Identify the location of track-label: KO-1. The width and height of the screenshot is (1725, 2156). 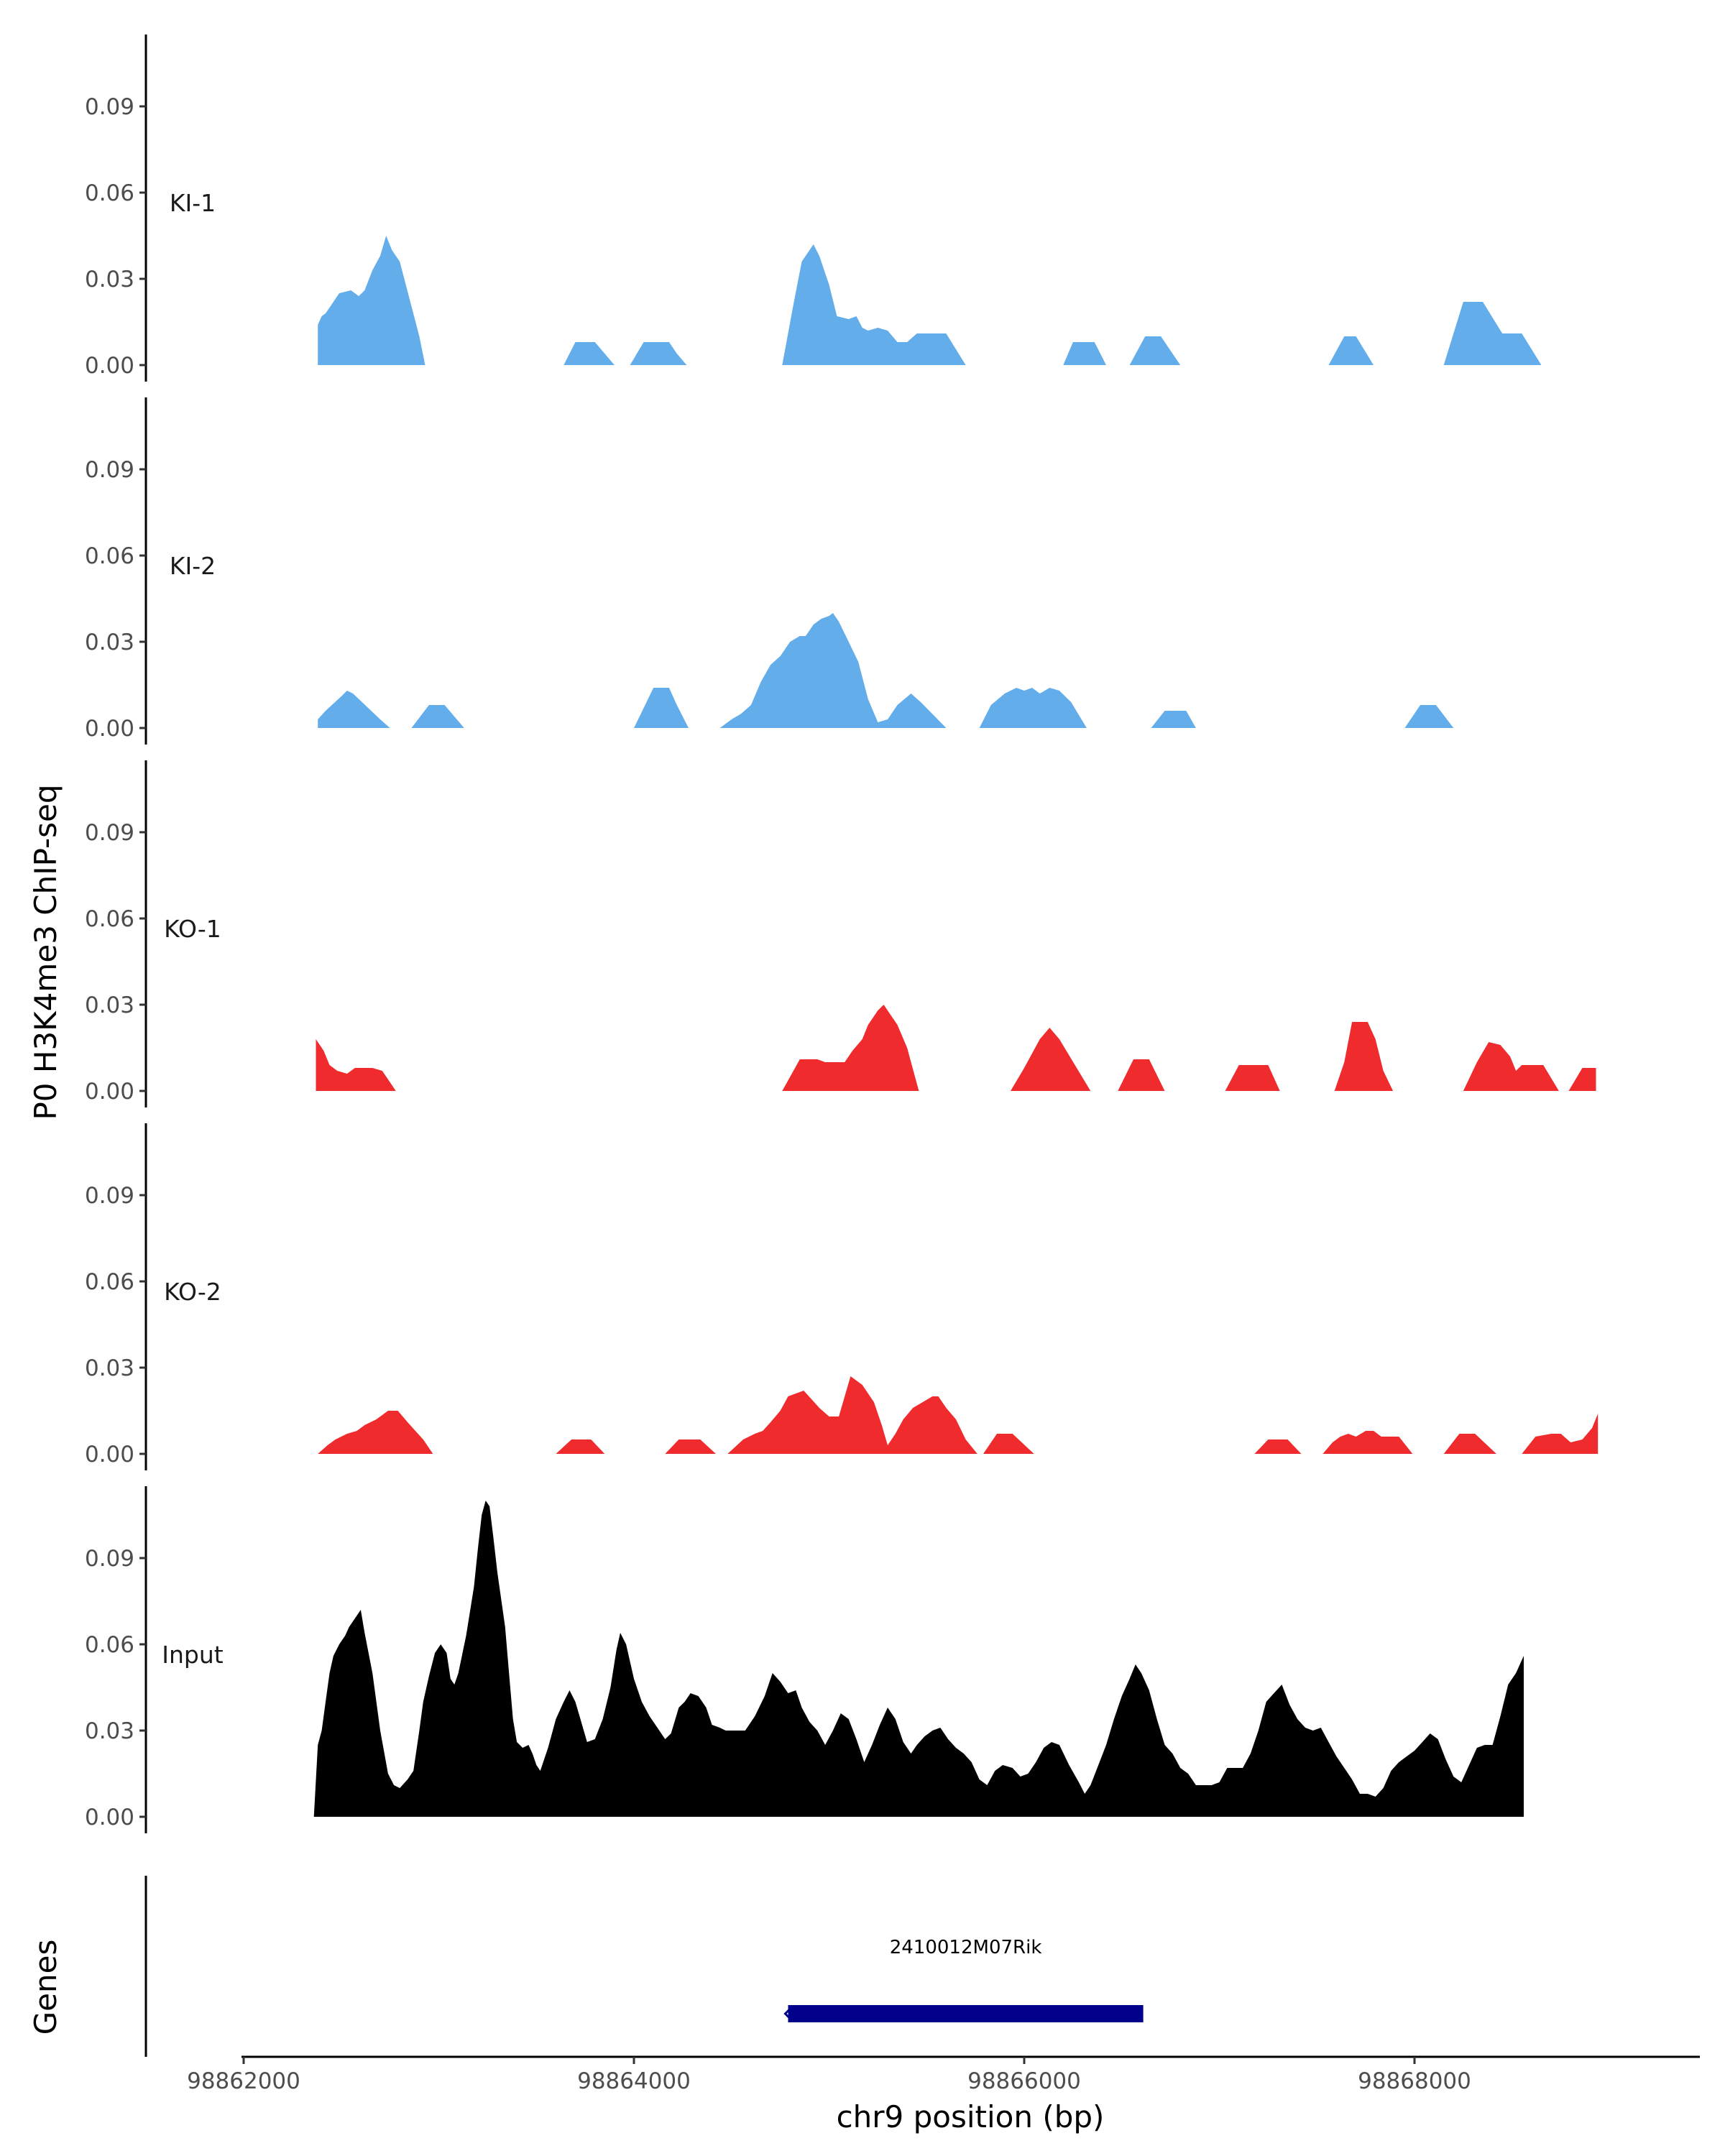
(192, 929).